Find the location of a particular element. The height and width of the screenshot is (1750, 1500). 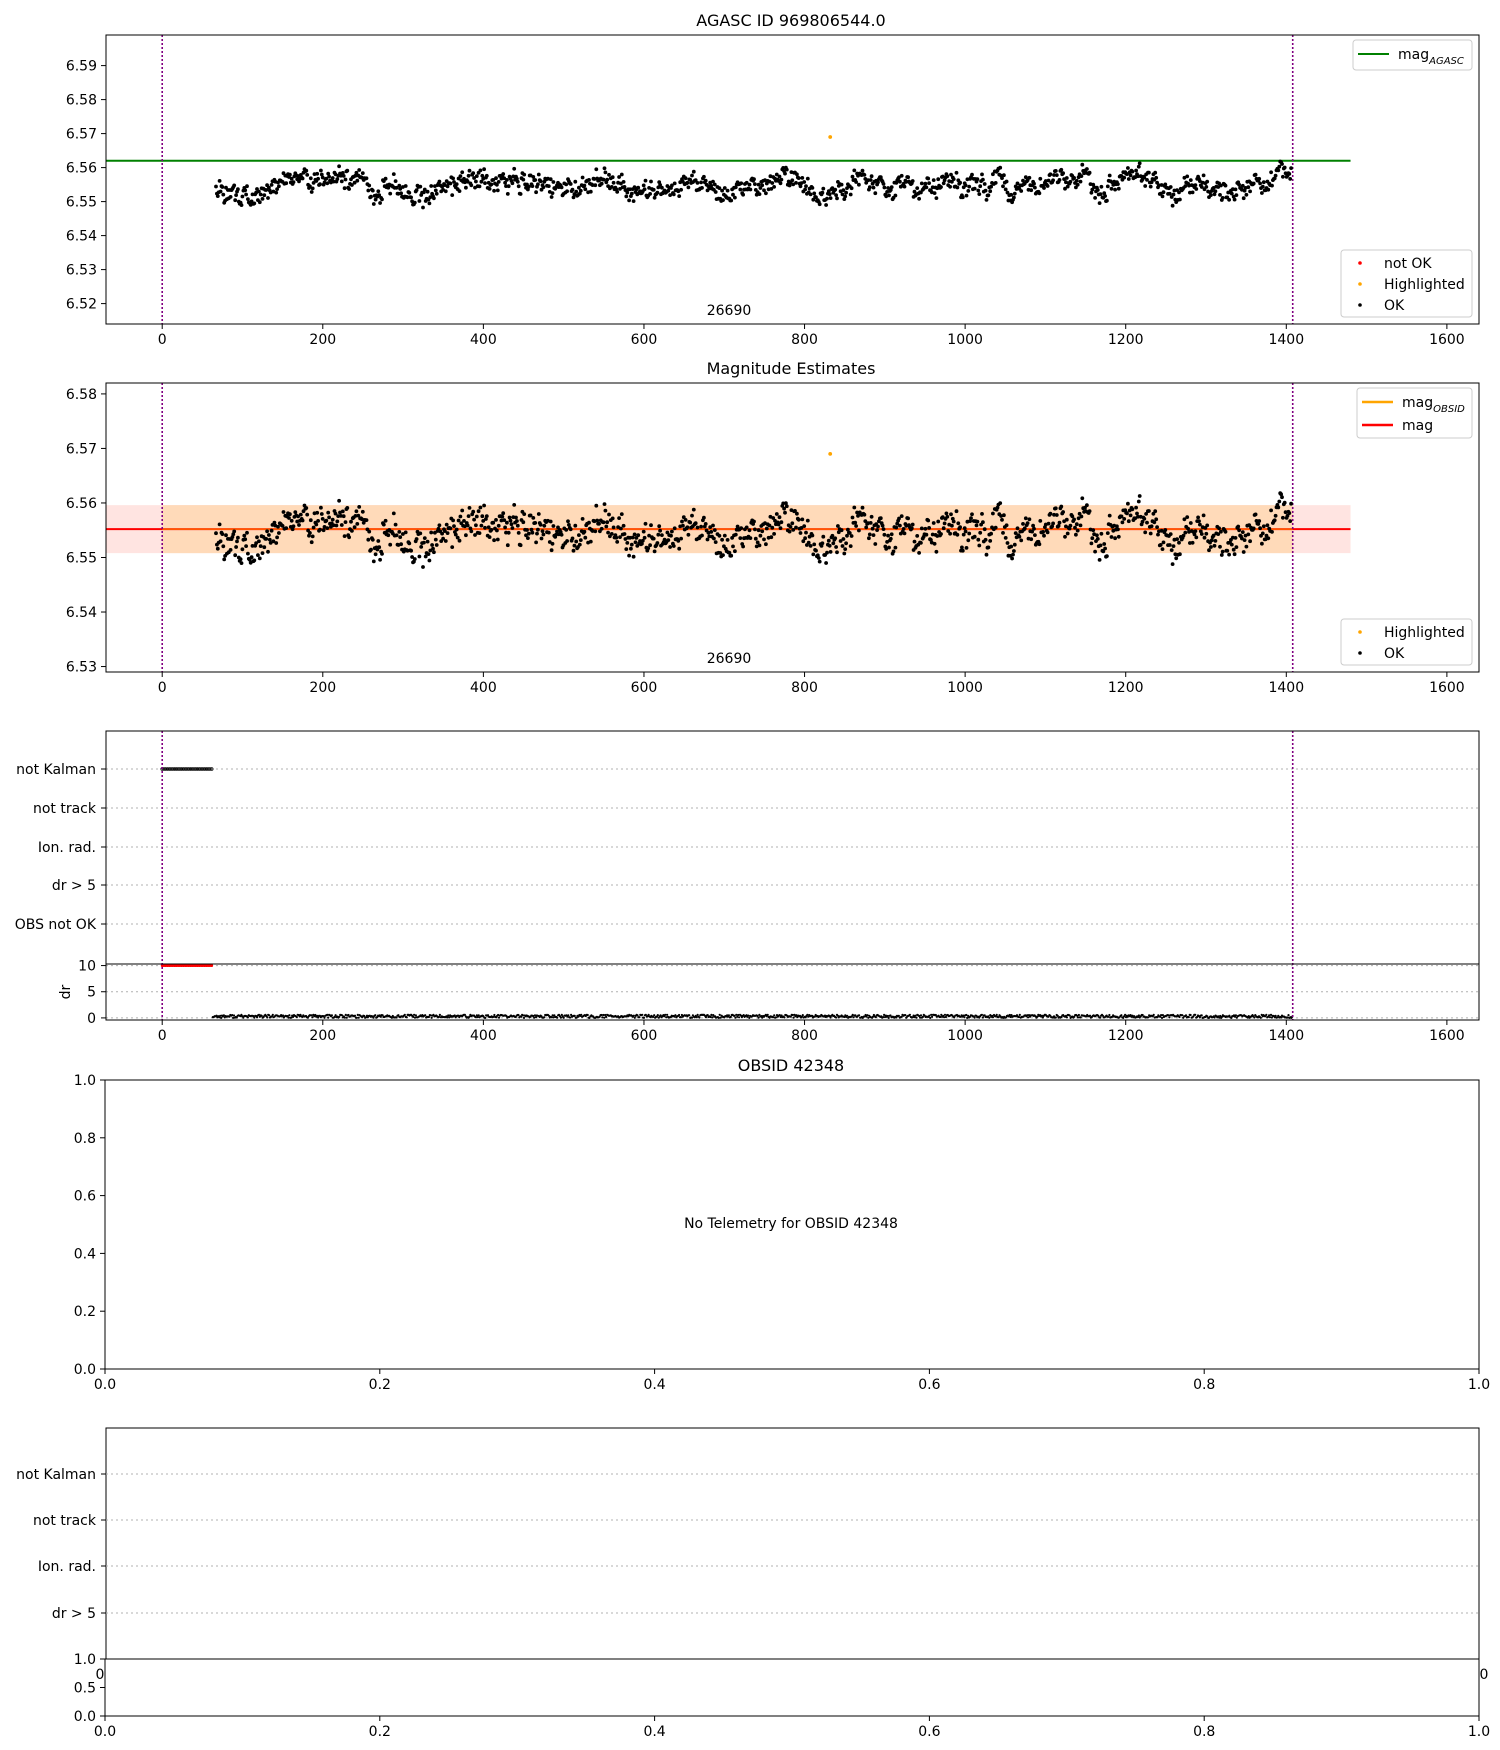

flag-row-label: dr > 5 is located at coordinates (74, 886).